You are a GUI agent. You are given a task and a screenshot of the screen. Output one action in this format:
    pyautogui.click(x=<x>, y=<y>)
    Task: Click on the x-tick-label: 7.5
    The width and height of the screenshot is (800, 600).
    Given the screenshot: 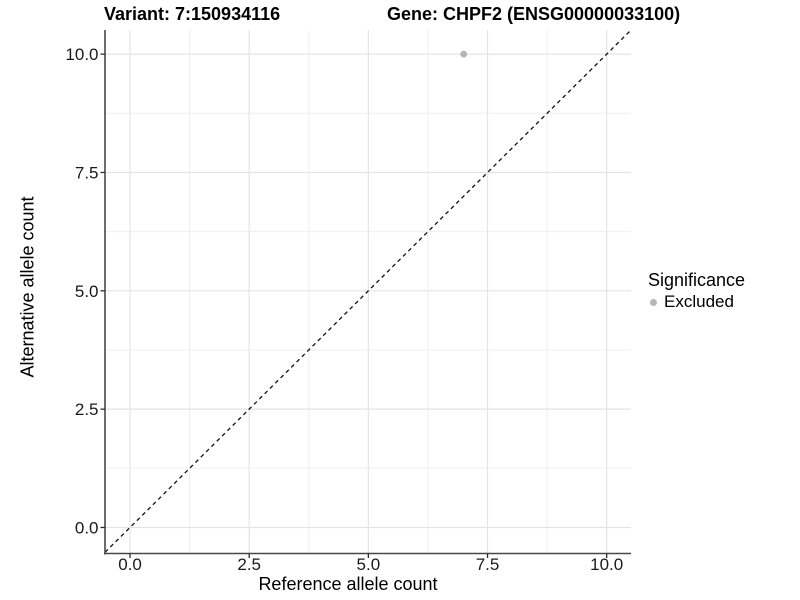 What is the action you would take?
    pyautogui.click(x=488, y=564)
    